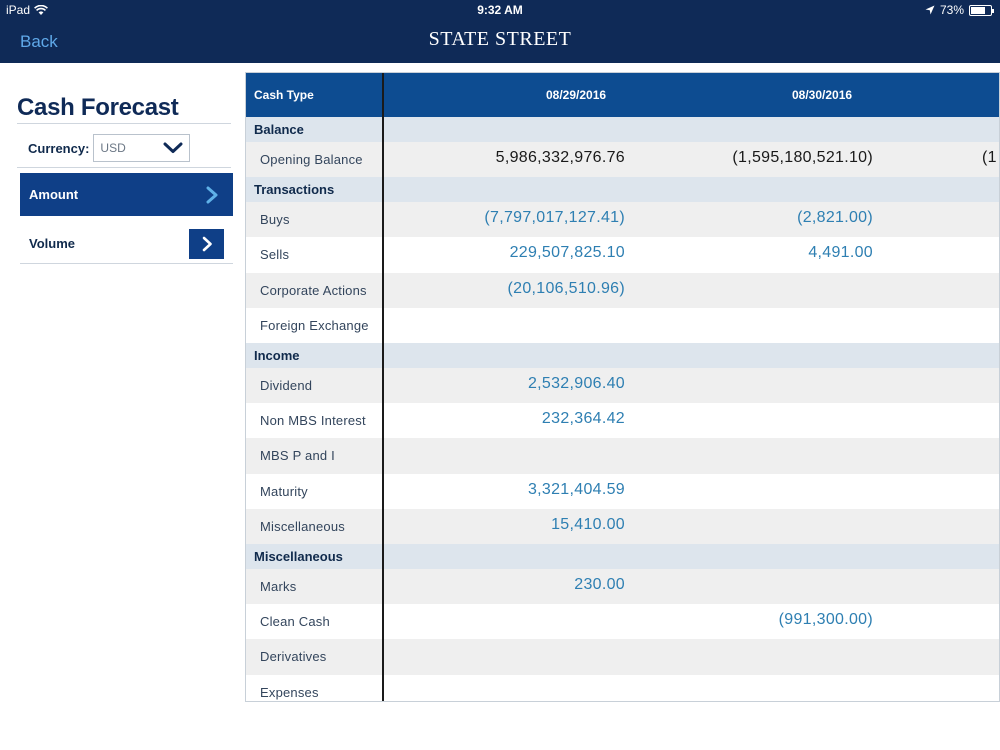  I want to click on table-row: MBS P and I, so click(622, 456).